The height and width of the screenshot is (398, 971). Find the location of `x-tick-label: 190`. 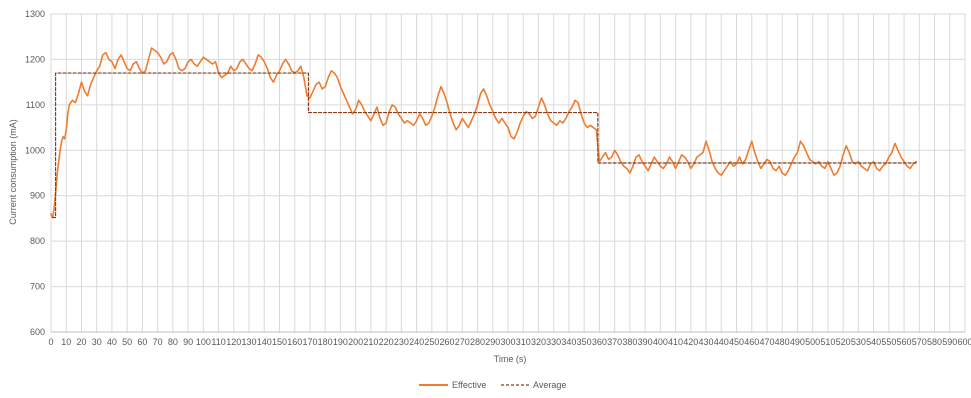

x-tick-label: 190 is located at coordinates (340, 342).